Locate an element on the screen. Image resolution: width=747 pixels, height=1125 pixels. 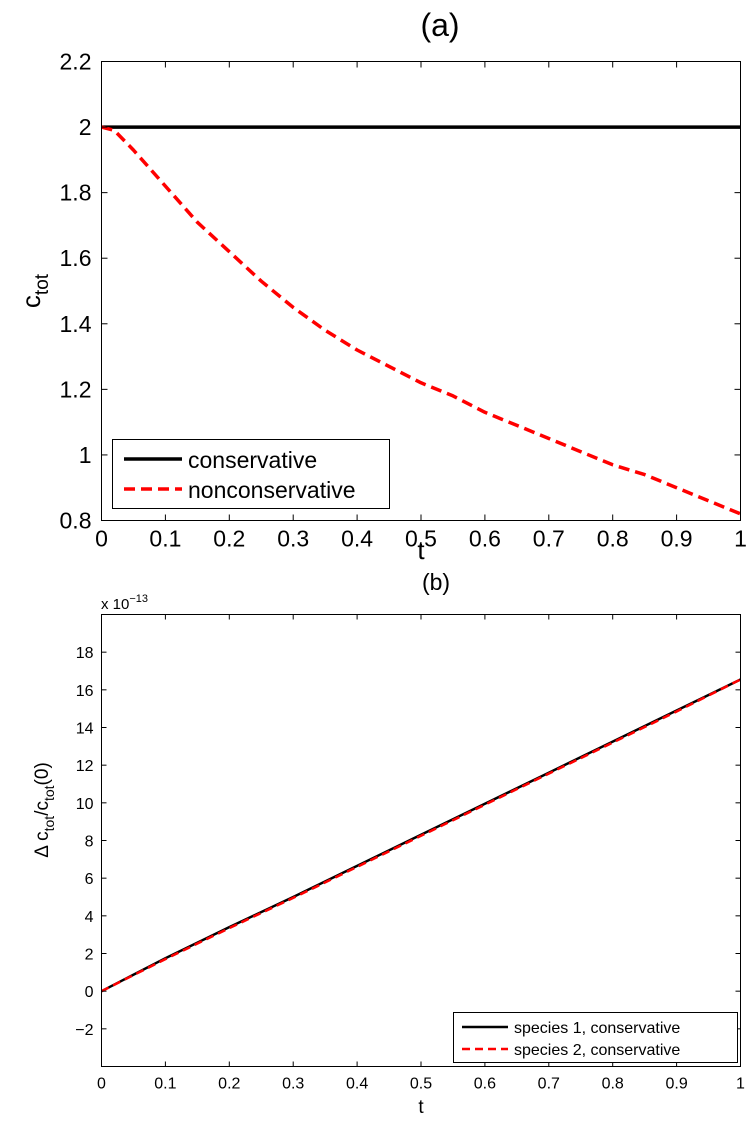
panel-b-ylabel-part-3: /c is located at coordinates (42, 808).